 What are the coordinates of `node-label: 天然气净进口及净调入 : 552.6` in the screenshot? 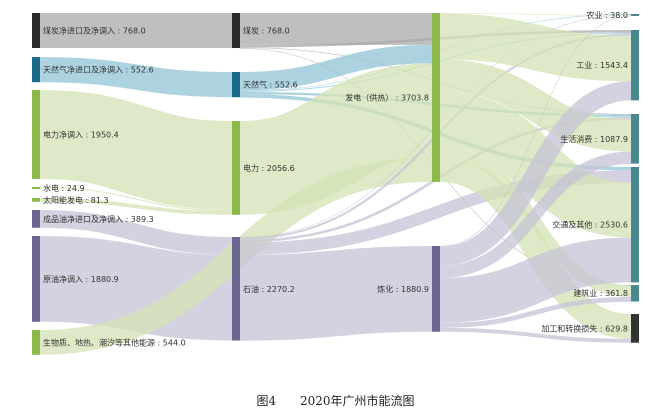 It's located at (98, 70).